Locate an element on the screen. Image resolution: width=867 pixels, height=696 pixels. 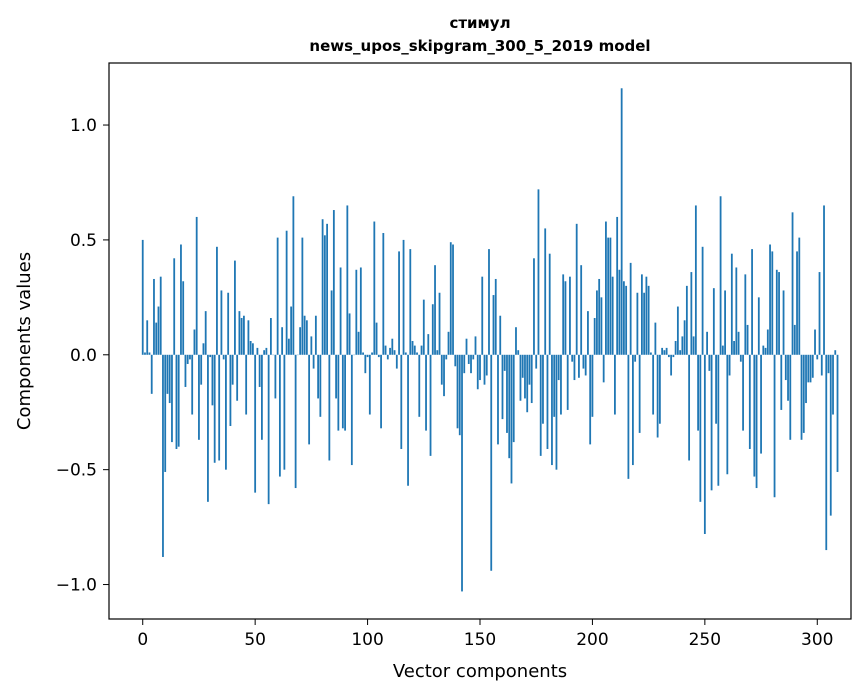
y-tick-label: 0.0 is located at coordinates (83, 356).